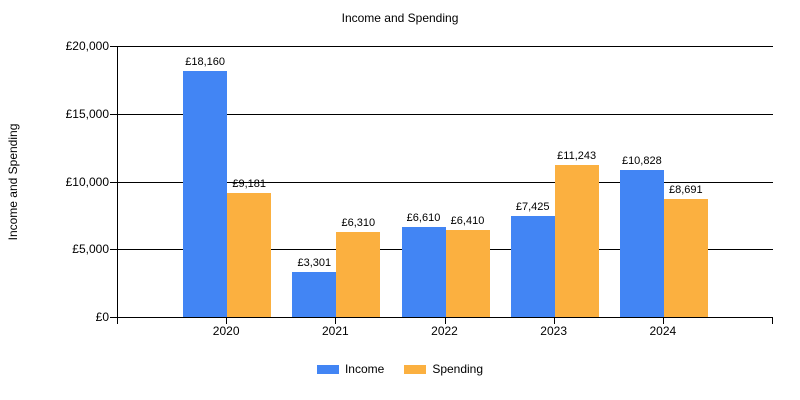 Image resolution: width=800 pixels, height=400 pixels. Describe the element at coordinates (327, 369) in the screenshot. I see `legend-swatch-income` at that location.